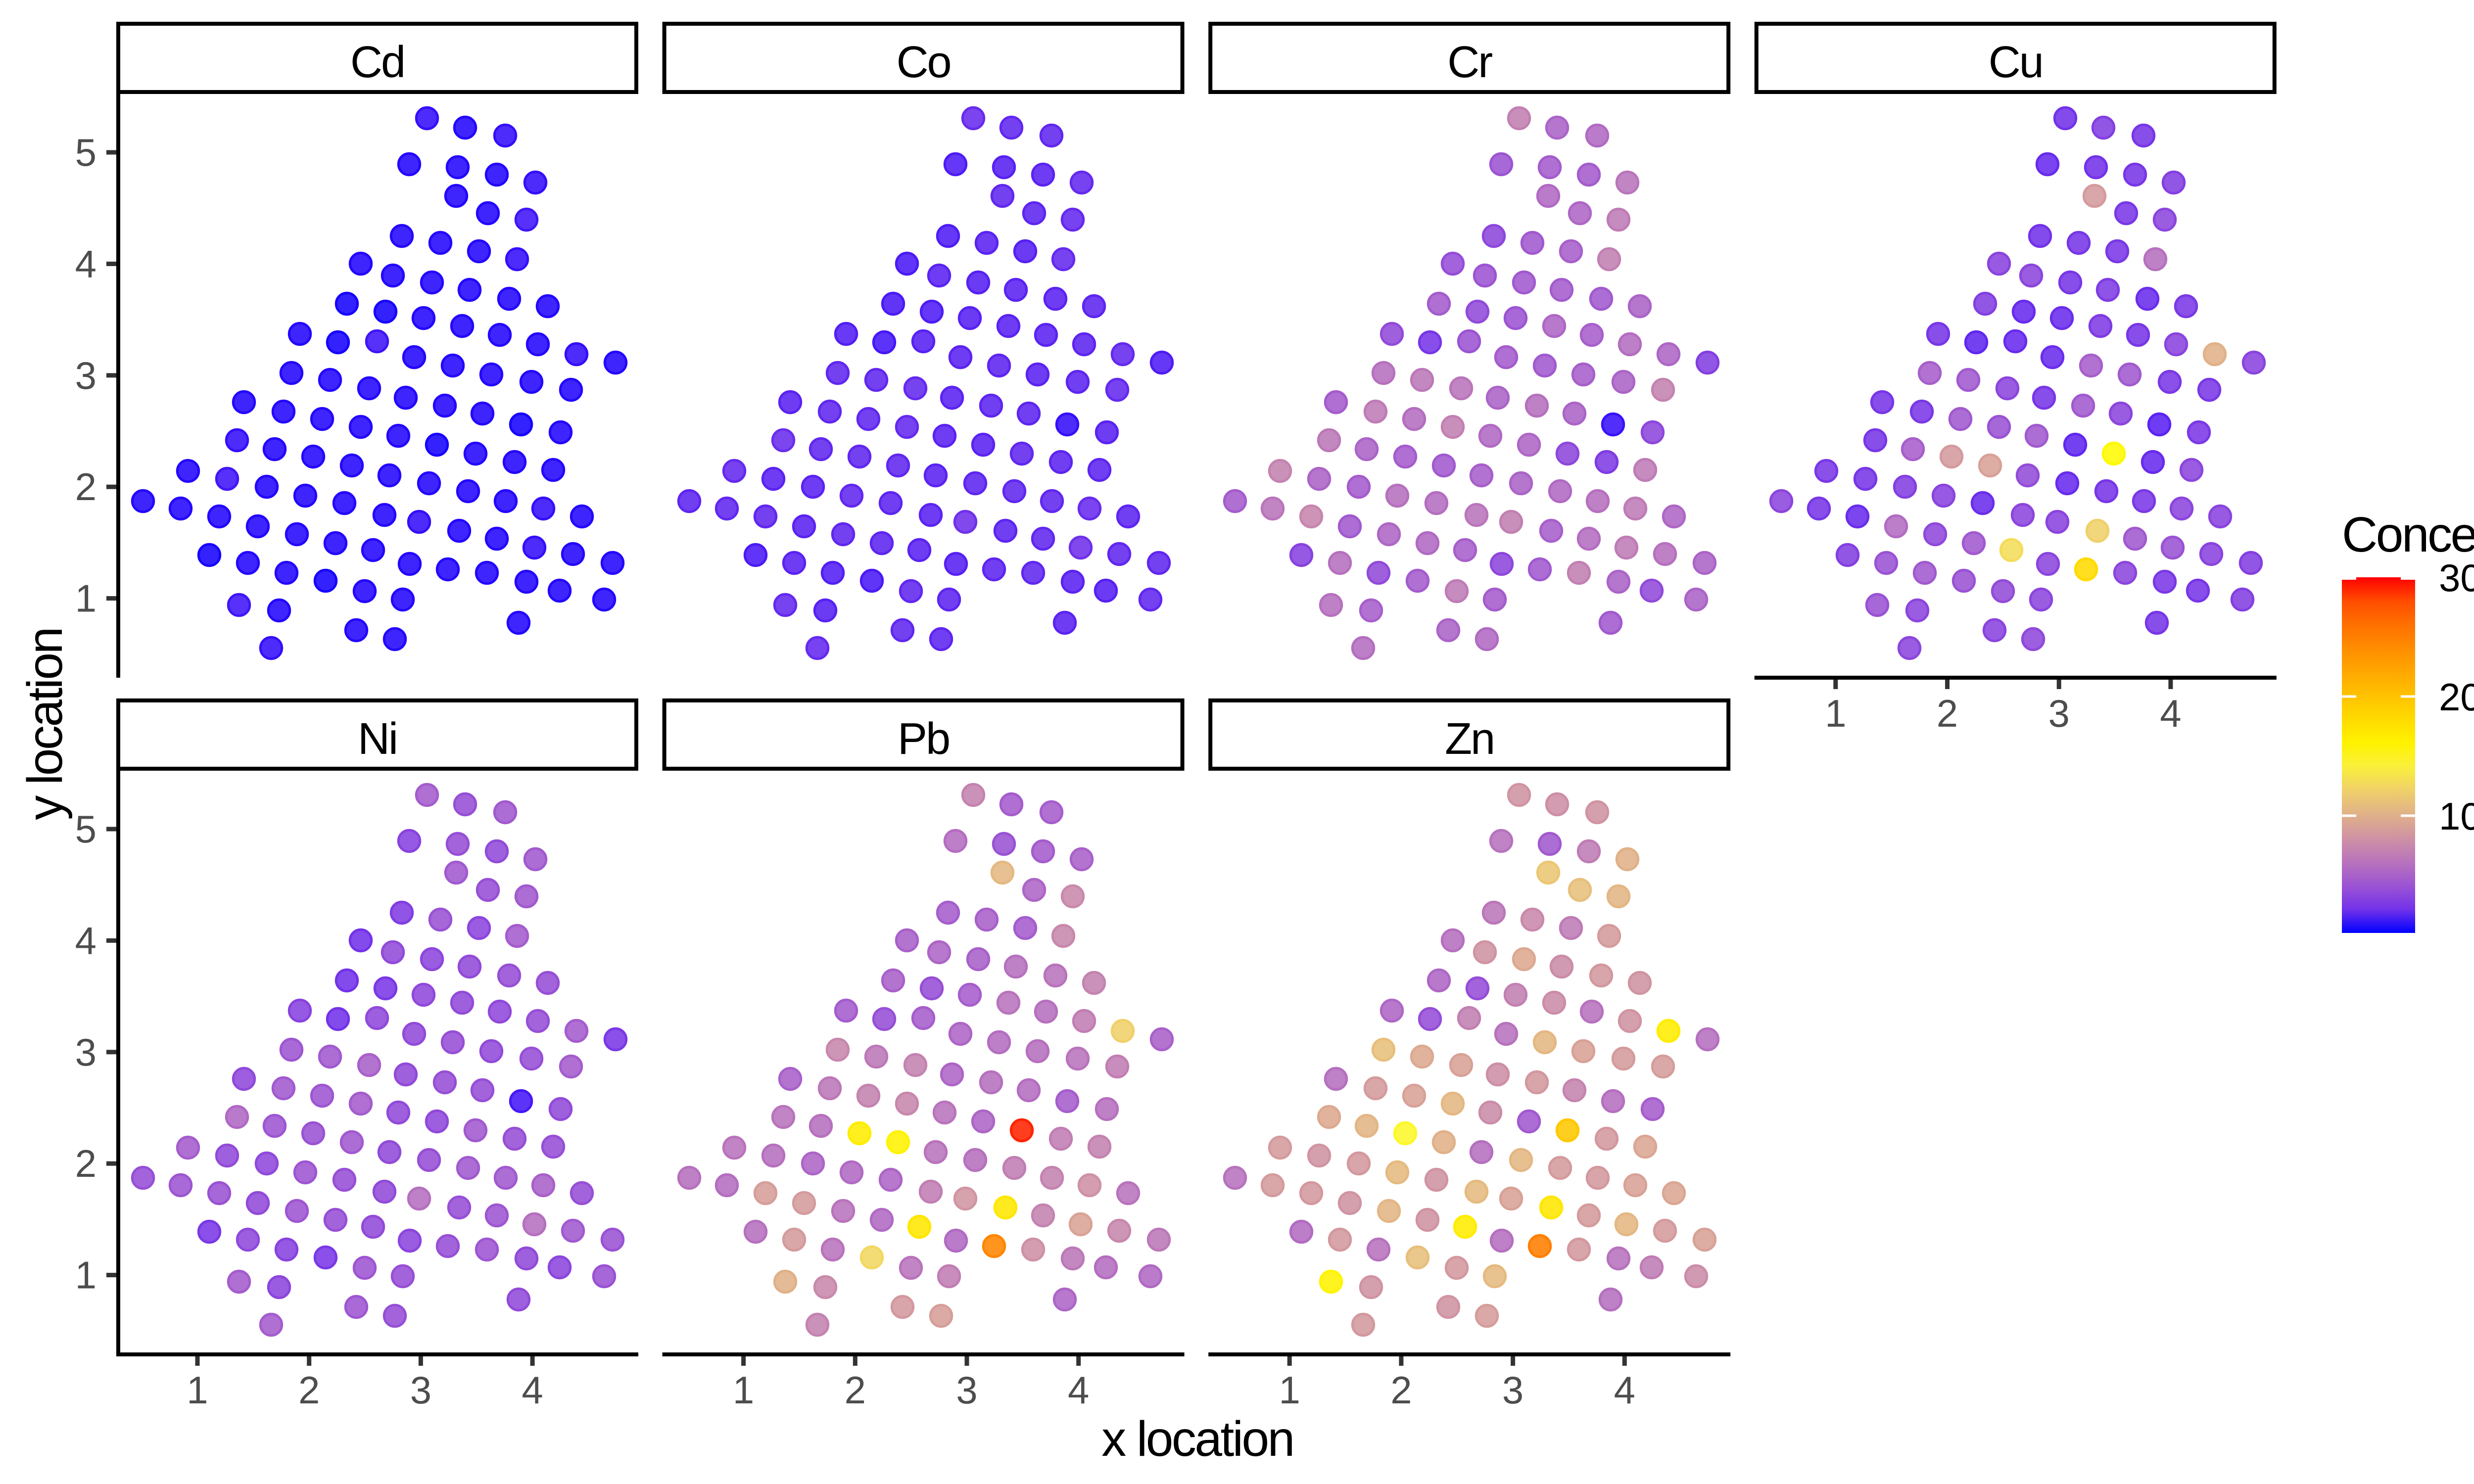 This screenshot has height=1484, width=2474. I want to click on svg-text: 300, so click(2456, 578).